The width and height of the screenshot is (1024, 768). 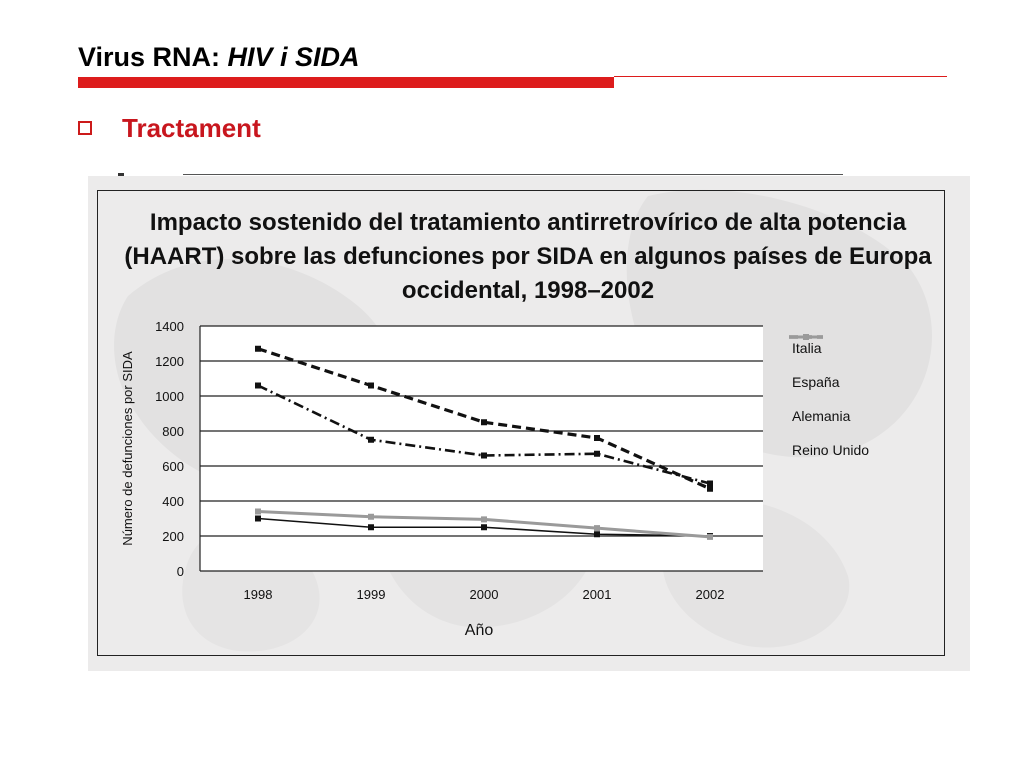 I want to click on x-tick-label: 1999, so click(x=371, y=594).